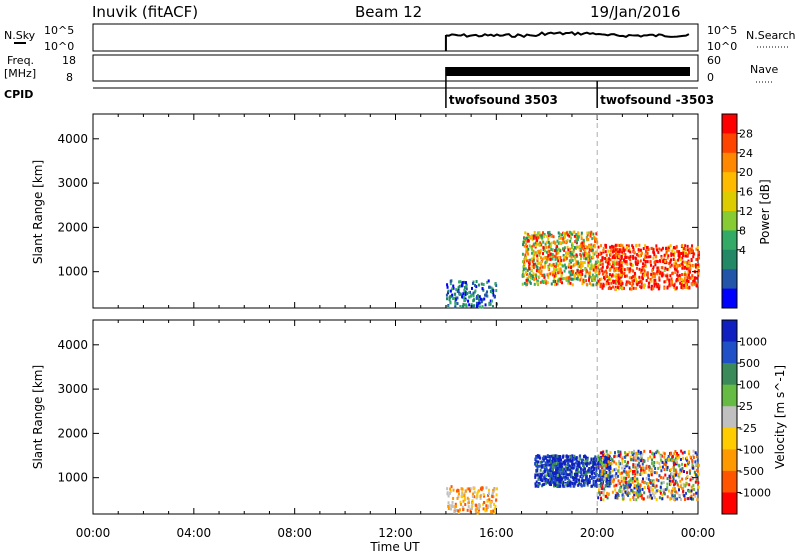  What do you see at coordinates (72, 345) in the screenshot?
I see `y-tick-label: 4000` at bounding box center [72, 345].